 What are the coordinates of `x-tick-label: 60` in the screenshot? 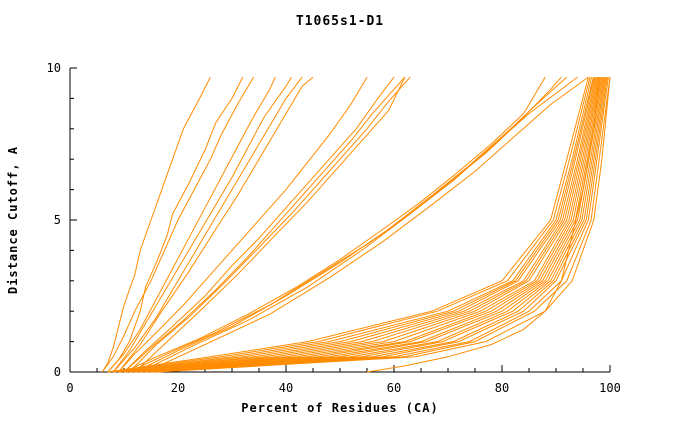 It's located at (394, 388).